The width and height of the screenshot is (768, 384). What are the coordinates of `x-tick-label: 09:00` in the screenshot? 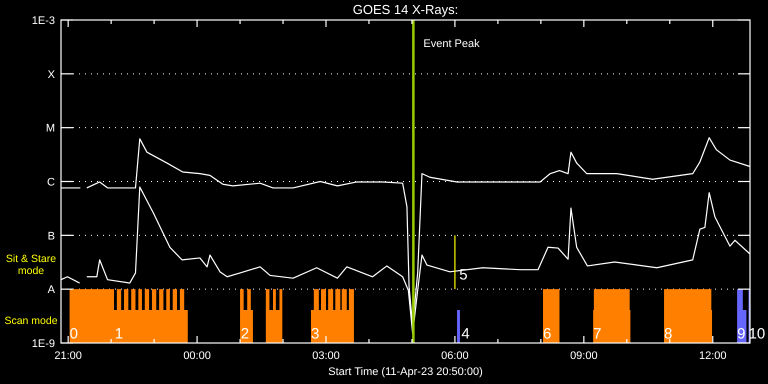 It's located at (584, 356).